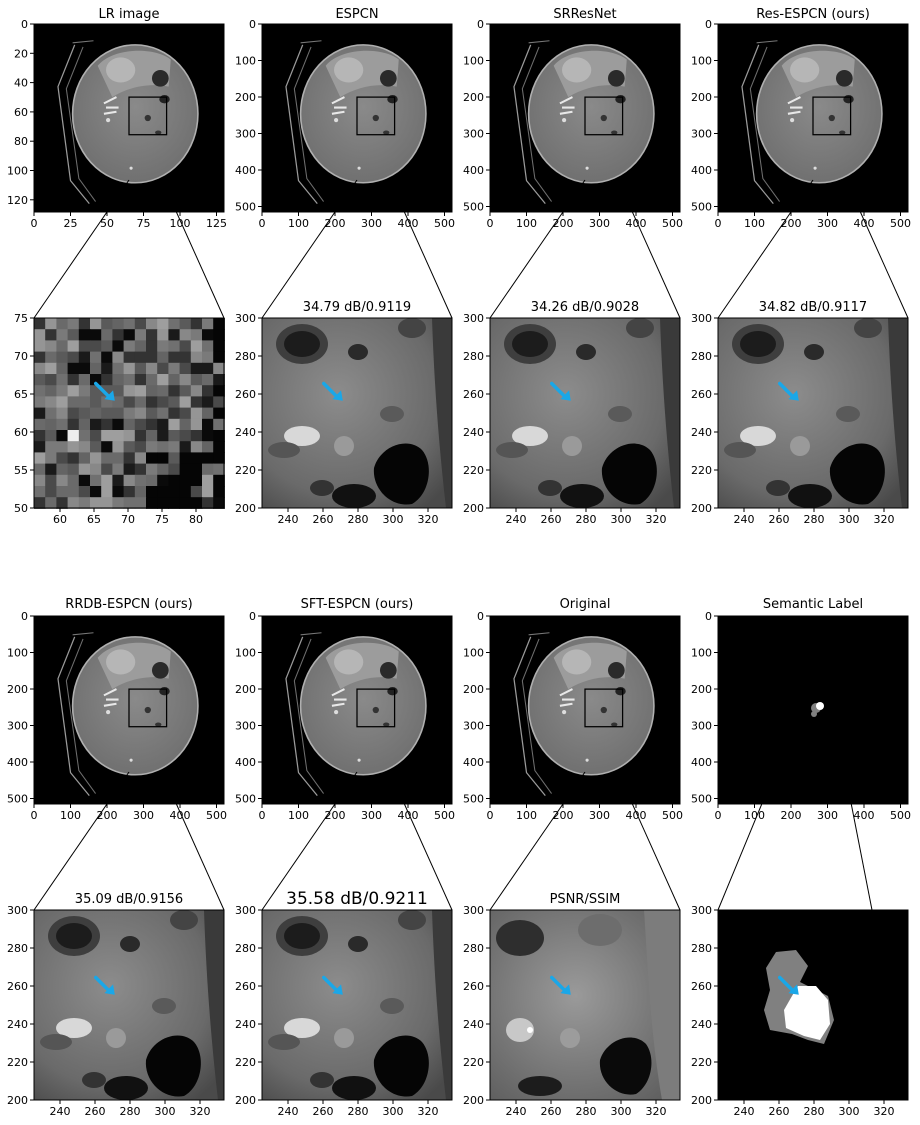 This screenshot has width=920, height=1125. Describe the element at coordinates (813, 14) in the screenshot. I see `panel-title: Res-ESPCN (ours)` at that location.